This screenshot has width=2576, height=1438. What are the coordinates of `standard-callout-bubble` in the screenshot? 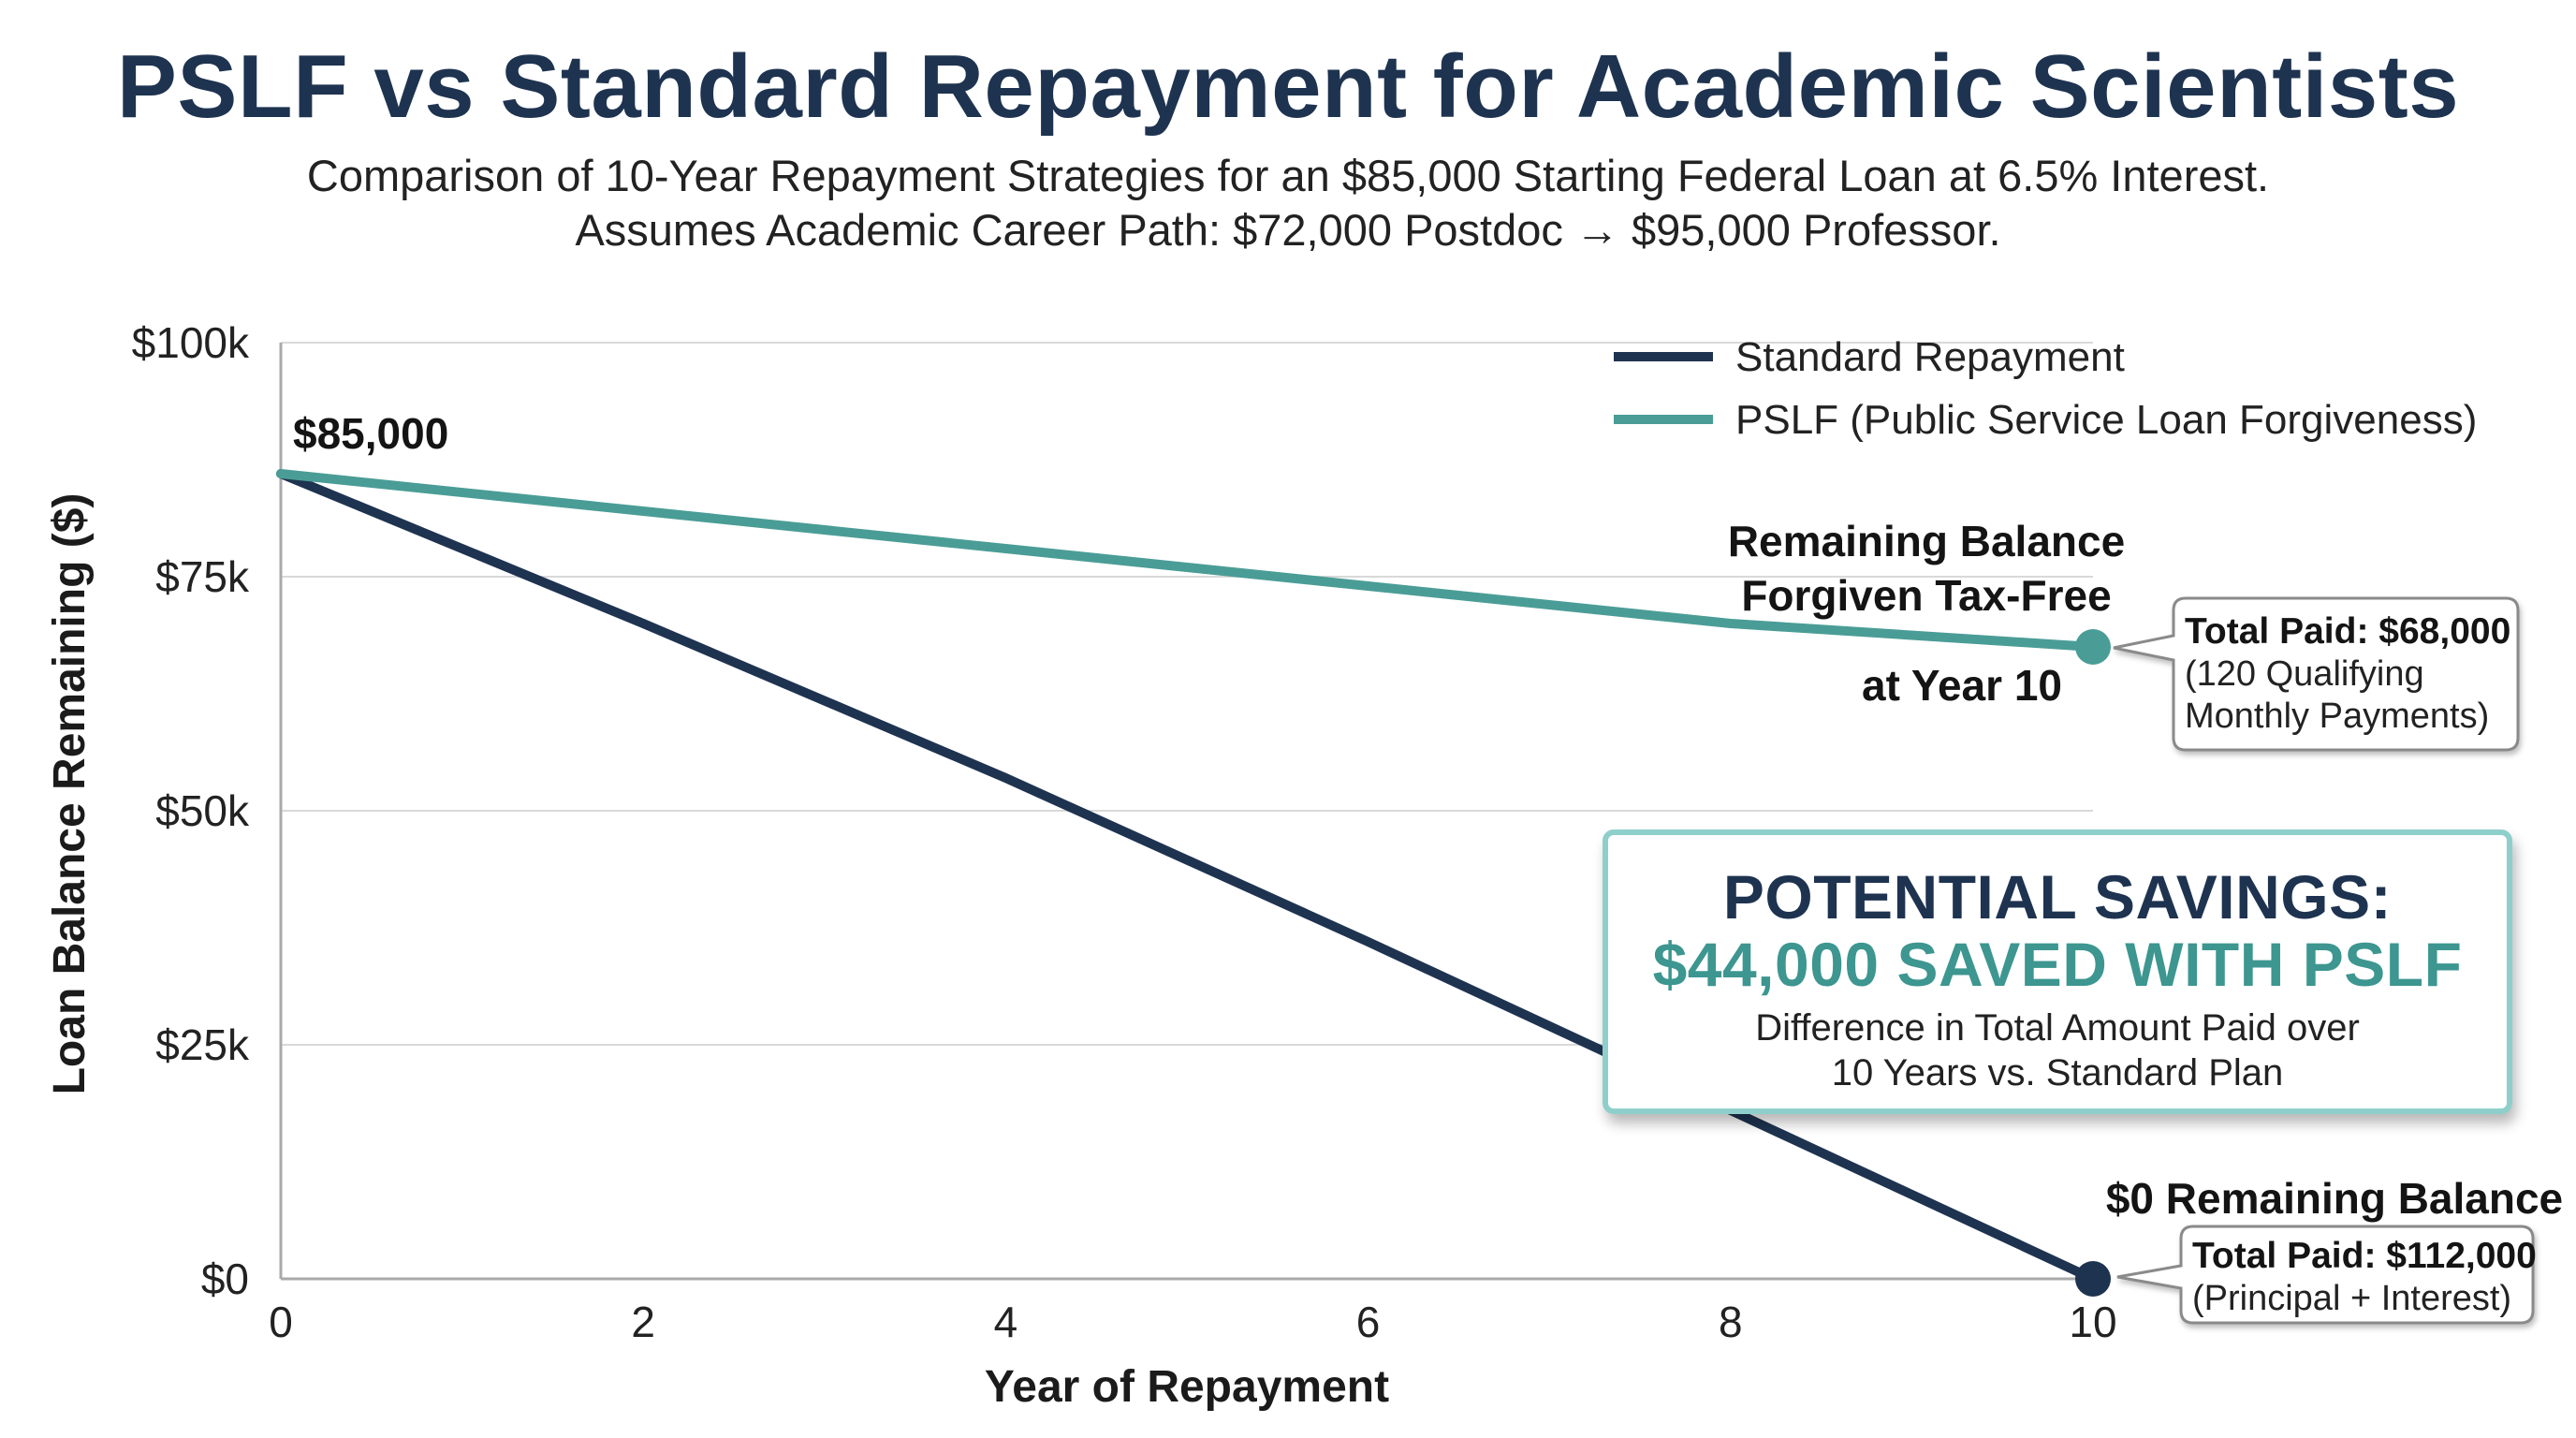 It's located at (2325, 1275).